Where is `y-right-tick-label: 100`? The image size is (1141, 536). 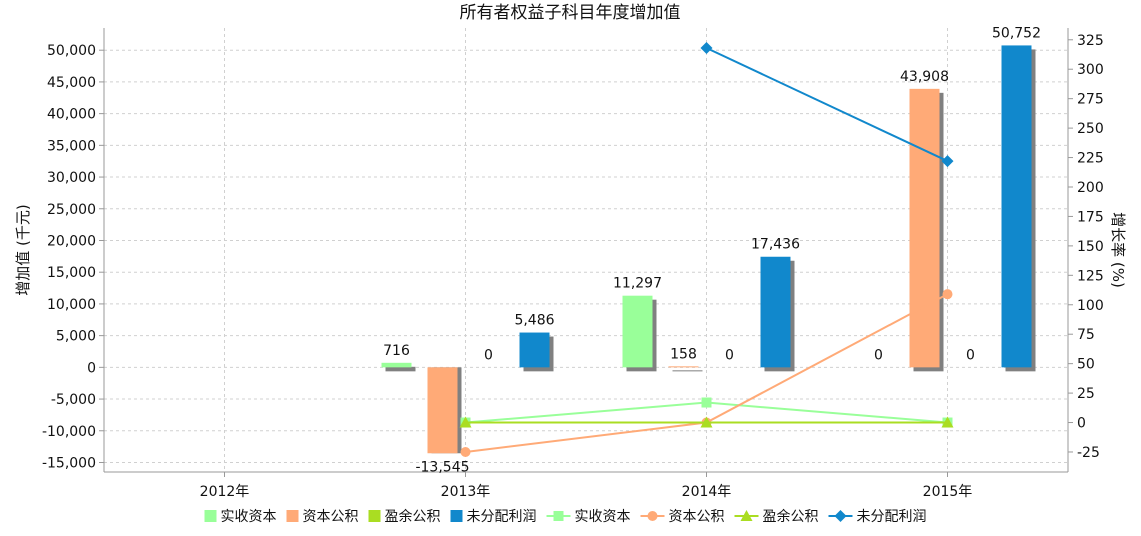 y-right-tick-label: 100 is located at coordinates (1090, 306).